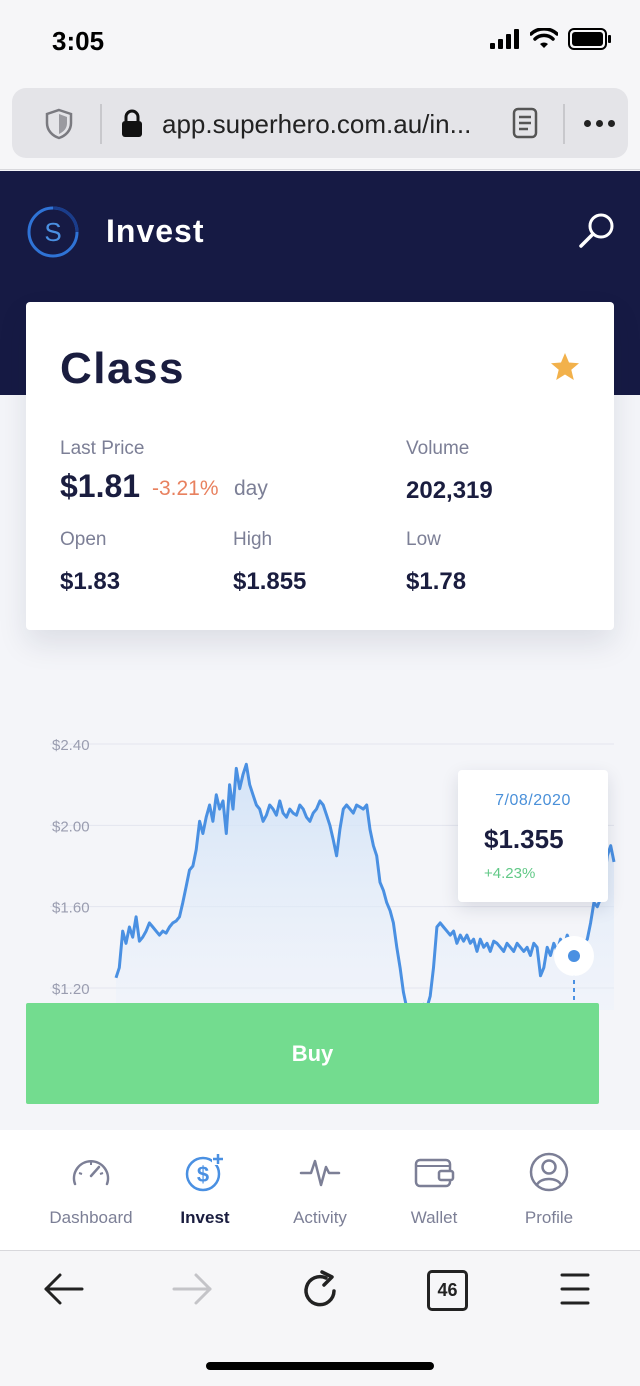  I want to click on home-indicator, so click(320, 1366).